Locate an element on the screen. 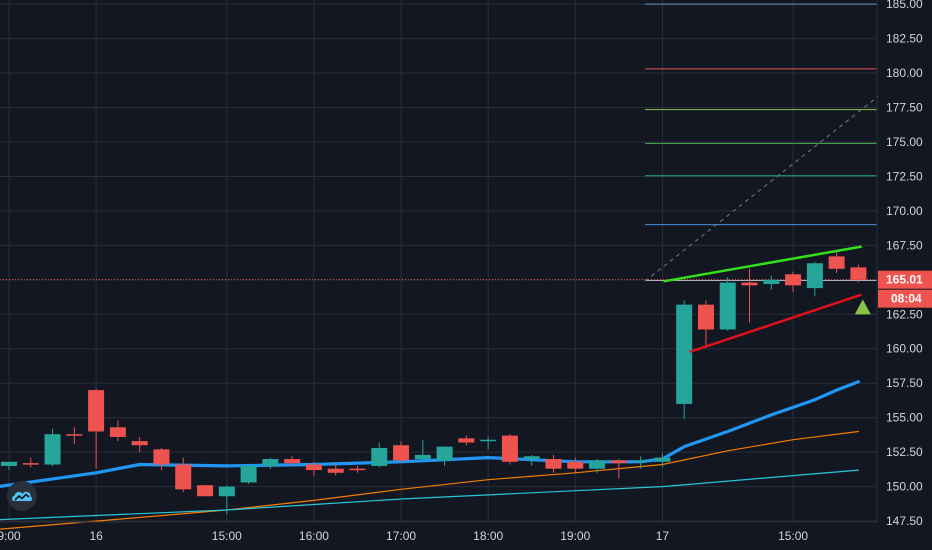 Image resolution: width=932 pixels, height=550 pixels. time-tick-label: 9:00 is located at coordinates (10, 536).